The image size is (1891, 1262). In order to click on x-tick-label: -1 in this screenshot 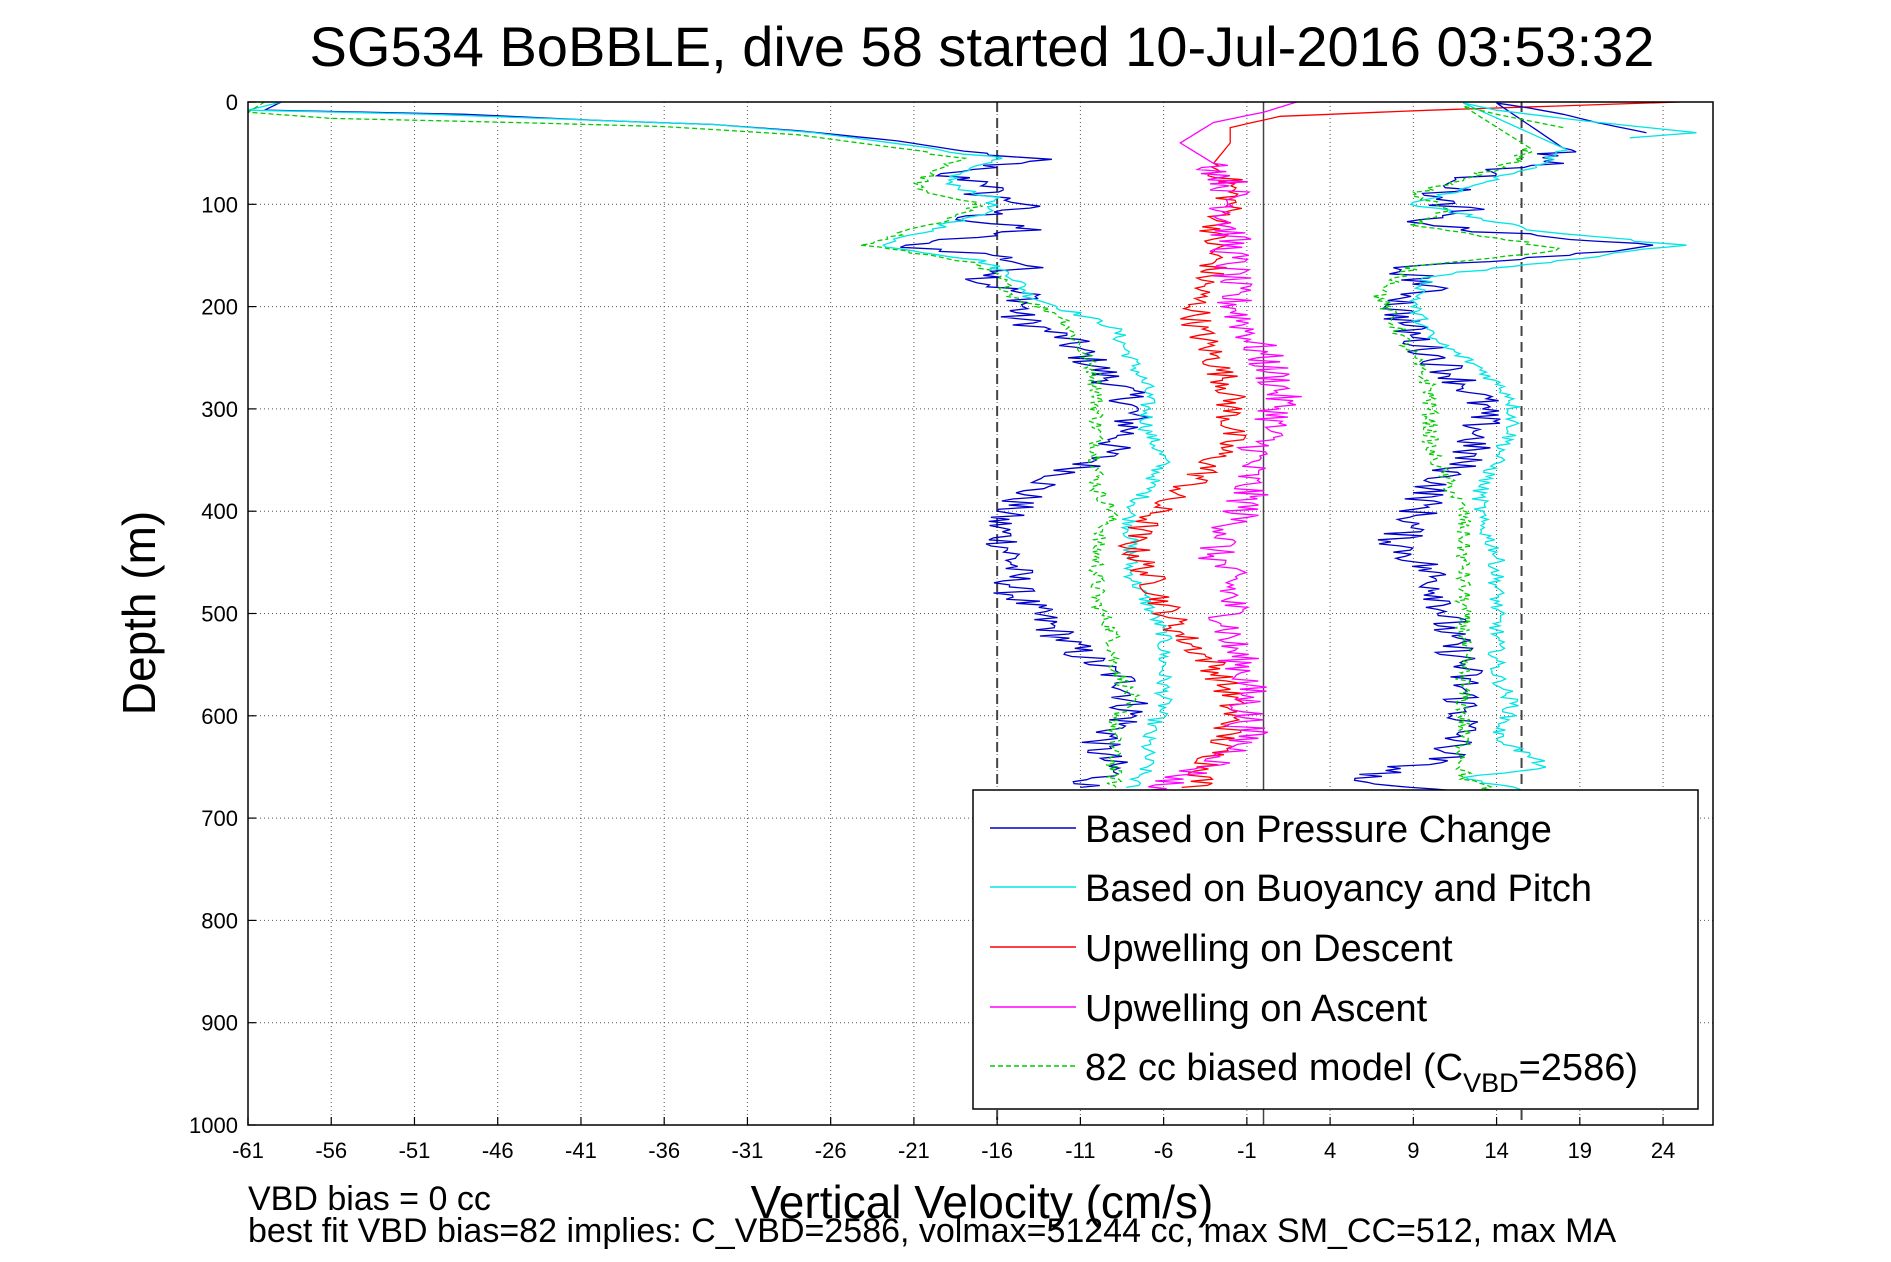, I will do `click(1247, 1150)`.